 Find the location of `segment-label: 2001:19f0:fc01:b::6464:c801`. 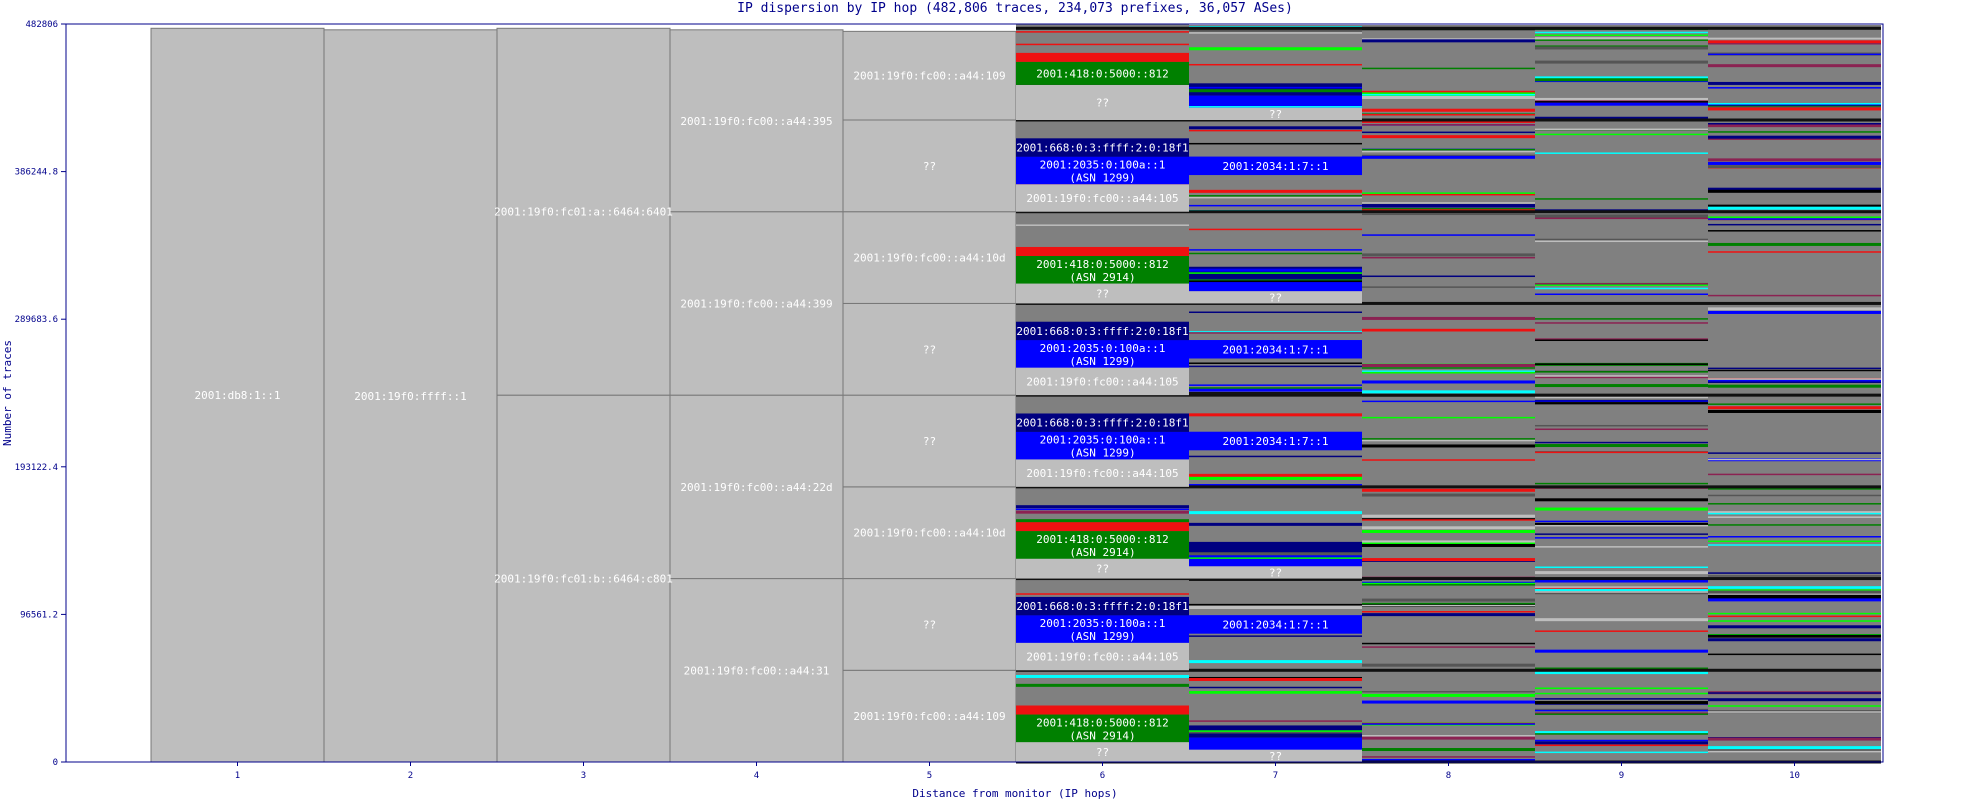

segment-label: 2001:19f0:fc01:b::6464:c801 is located at coordinates (583, 579).